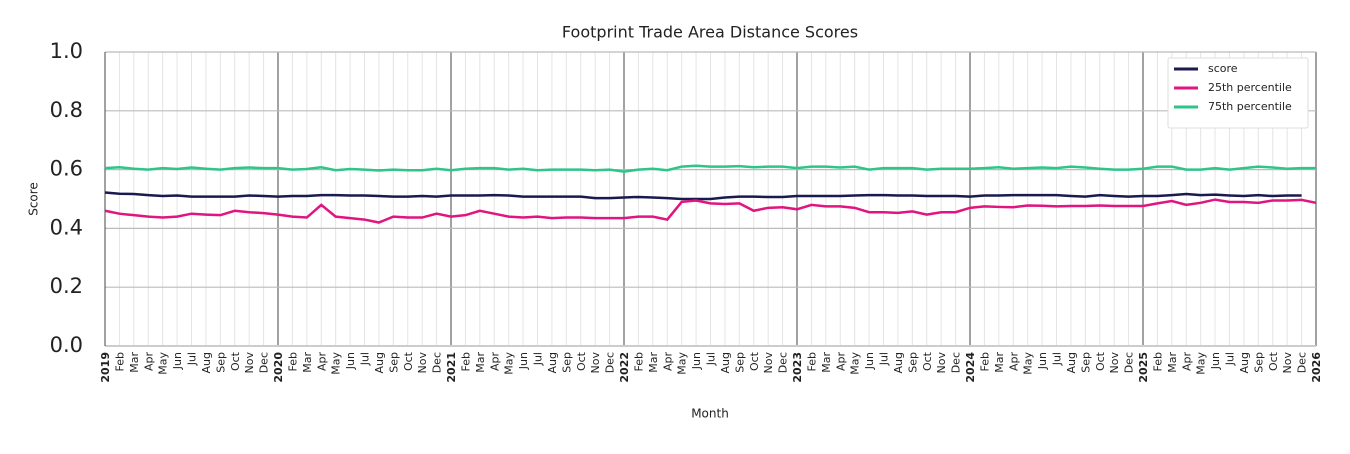  Describe the element at coordinates (105, 367) in the screenshot. I see `x-tick-label: 2019` at that location.